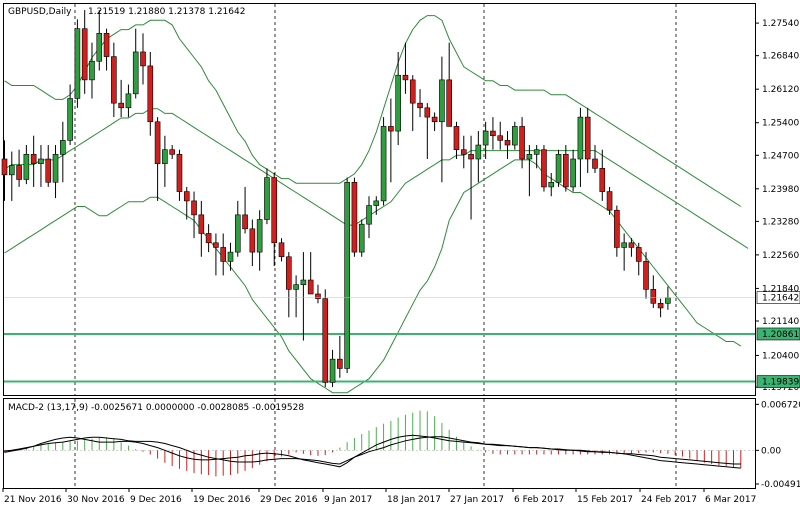 The width and height of the screenshot is (800, 510). I want to click on date-label: 6 Feb 2017, so click(539, 500).